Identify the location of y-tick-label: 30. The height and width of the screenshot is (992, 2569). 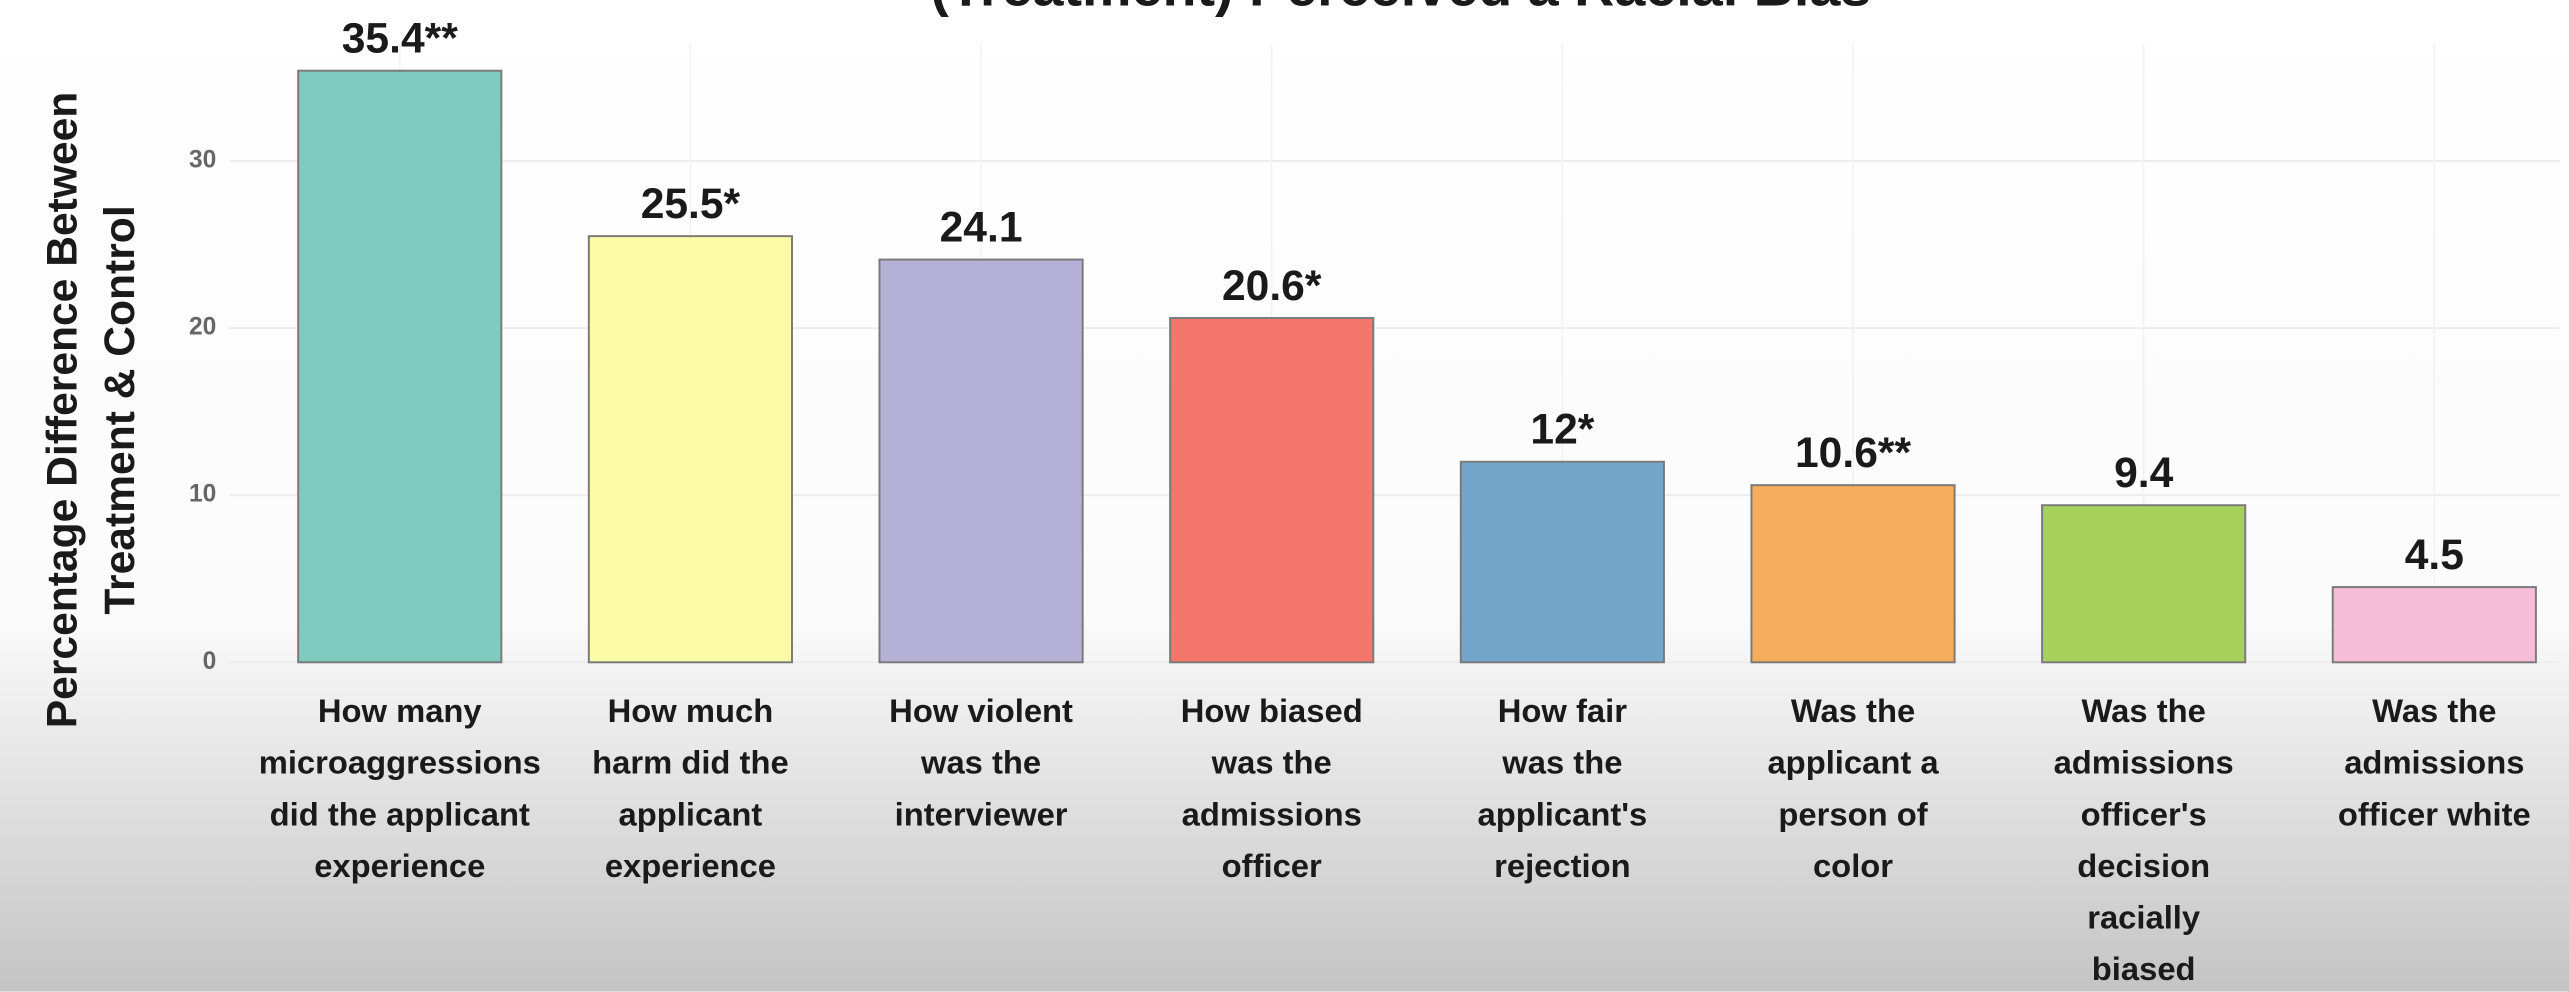
(202, 159).